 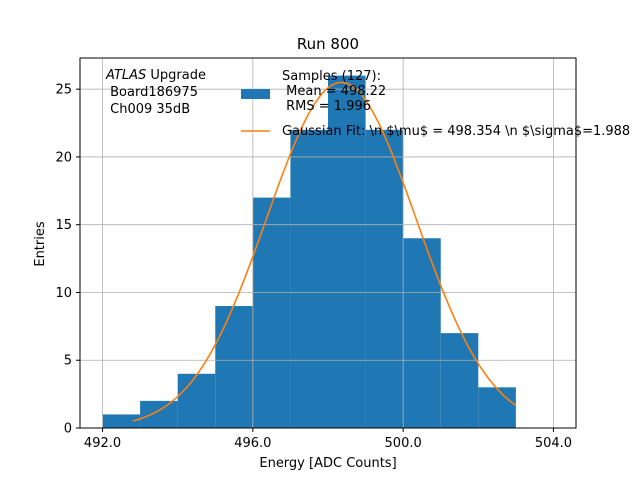 What do you see at coordinates (334, 91) in the screenshot?
I see `legend-label-histogram: Mean = 498.22` at bounding box center [334, 91].